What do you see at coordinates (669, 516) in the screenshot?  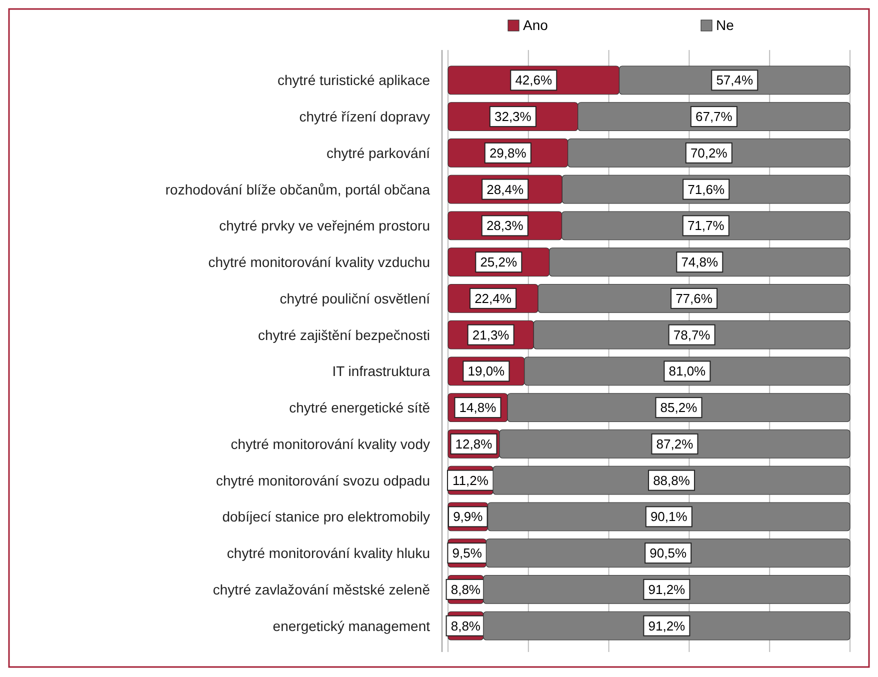 I see `data-label: 90,1%` at bounding box center [669, 516].